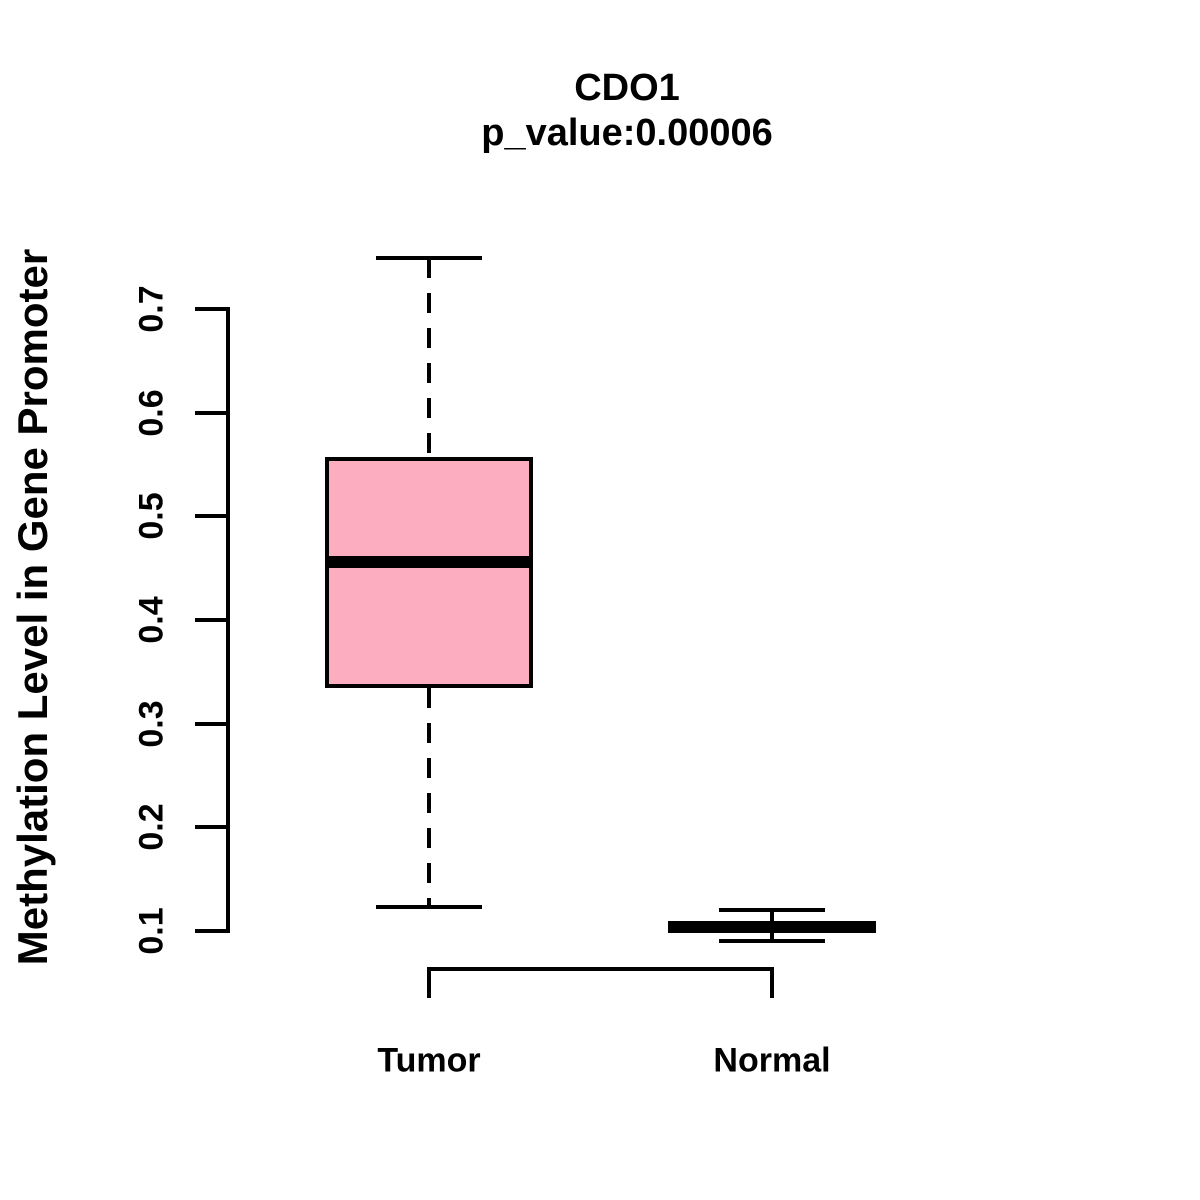 This screenshot has width=1200, height=1200. I want to click on y-tick-label: 0.6, so click(151, 413).